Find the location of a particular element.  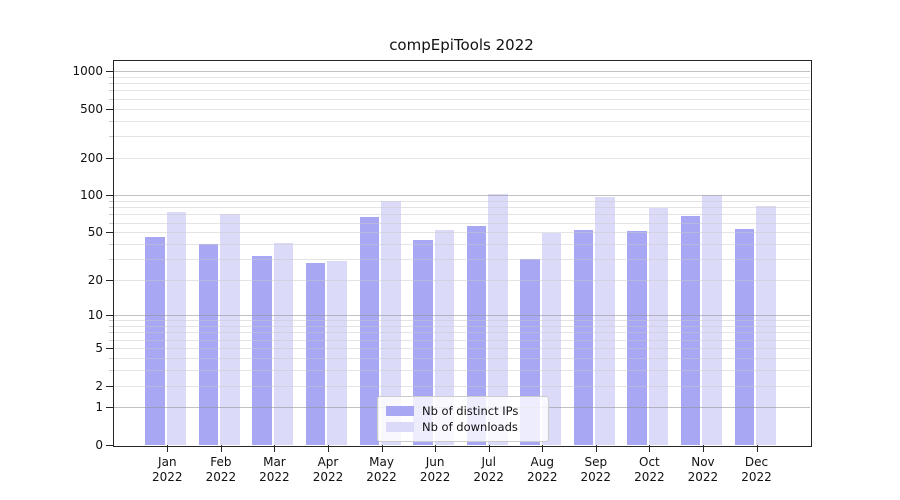

x-tick-month: Jan is located at coordinates (167, 462).